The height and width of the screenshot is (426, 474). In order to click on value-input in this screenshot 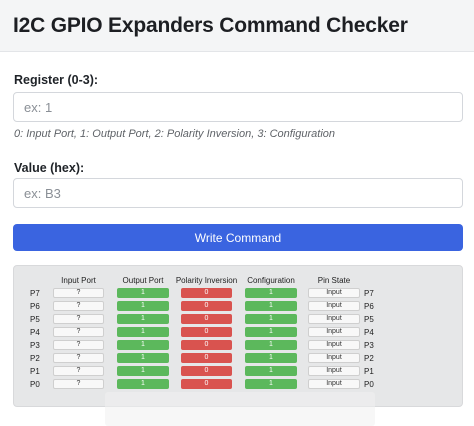, I will do `click(238, 193)`.